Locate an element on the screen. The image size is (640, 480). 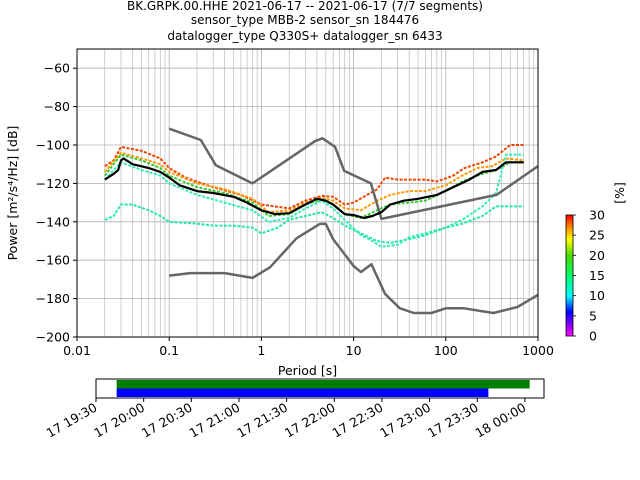
timeline-tick-label: 17 21:30 is located at coordinates (262, 420).